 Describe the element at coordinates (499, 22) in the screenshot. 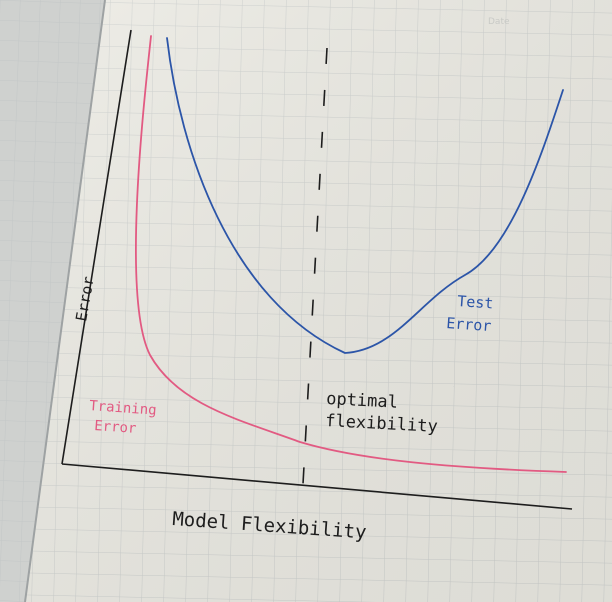

I see `corner-date-label: Date` at that location.